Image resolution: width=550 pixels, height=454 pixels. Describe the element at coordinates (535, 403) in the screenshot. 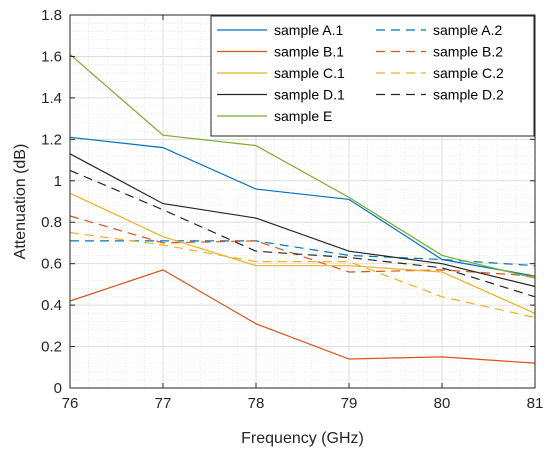

I see `x-tick-label: 81` at that location.